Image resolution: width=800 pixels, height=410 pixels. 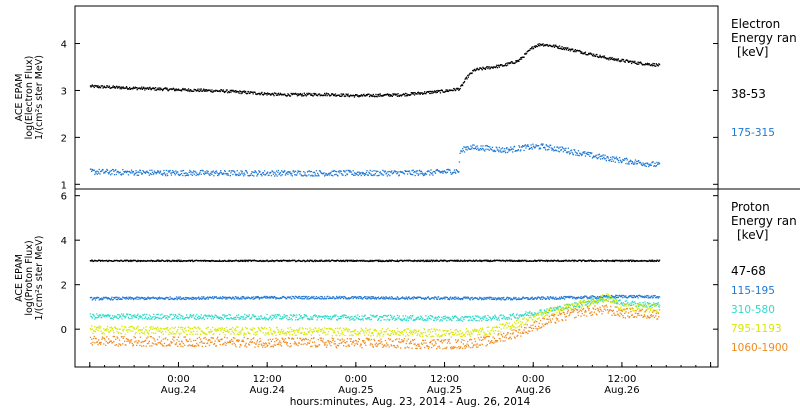 I want to click on y-axis-label-line: log(Proton Flux), so click(x=29, y=277).